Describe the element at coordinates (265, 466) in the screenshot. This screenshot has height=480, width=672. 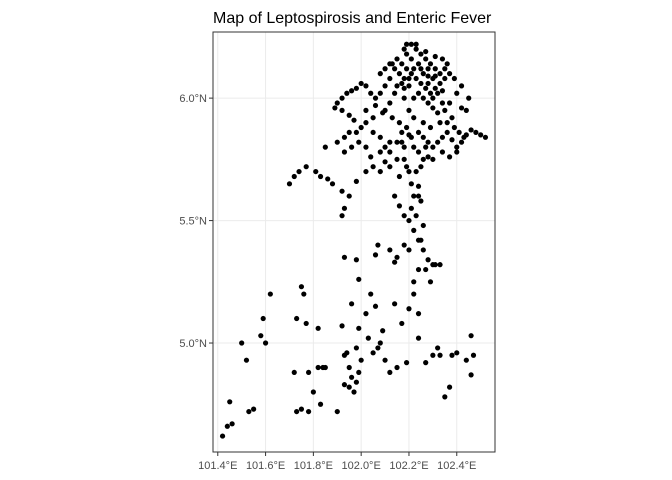
I see `x-tick-label: 101.6°E` at that location.